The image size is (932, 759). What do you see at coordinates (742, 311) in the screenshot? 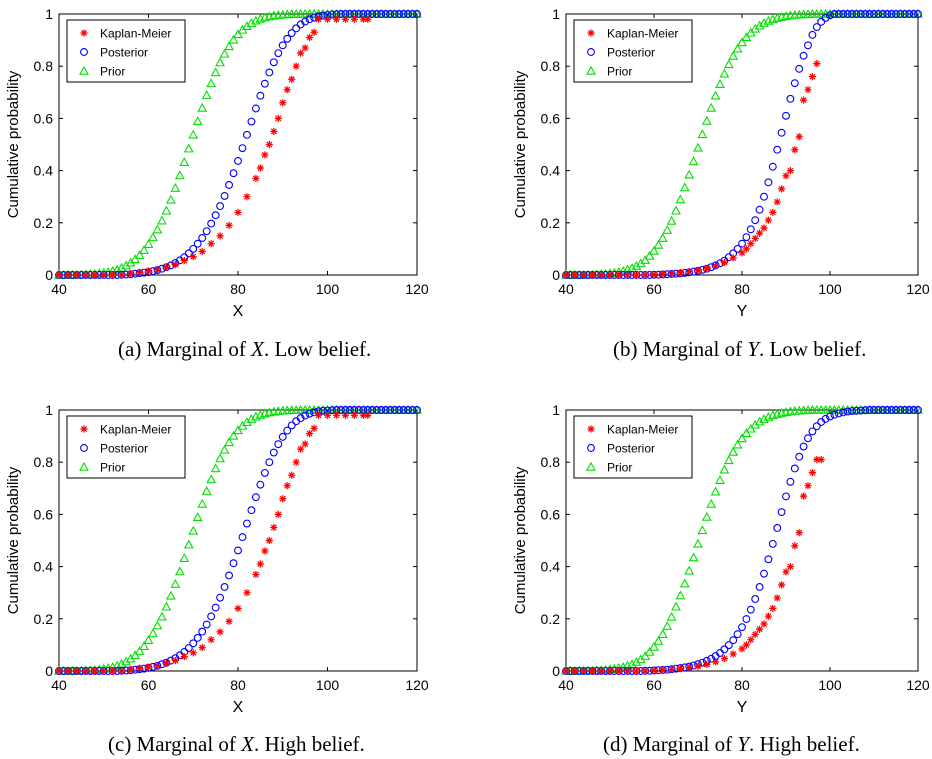
I see `x-axis-label: Y` at bounding box center [742, 311].